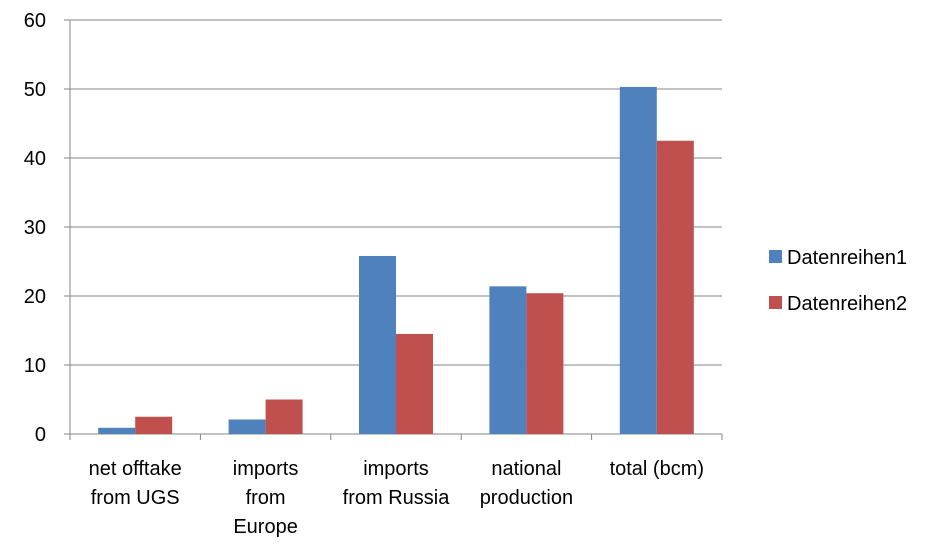  I want to click on legend-swatch-datenreihen1, so click(775, 256).